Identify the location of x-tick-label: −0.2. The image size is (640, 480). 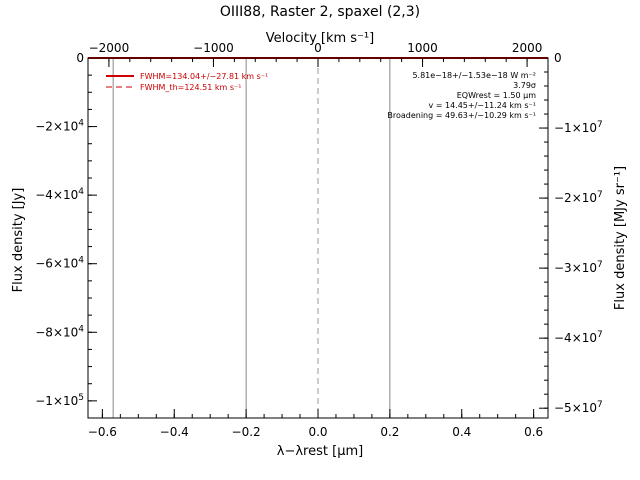
(246, 432).